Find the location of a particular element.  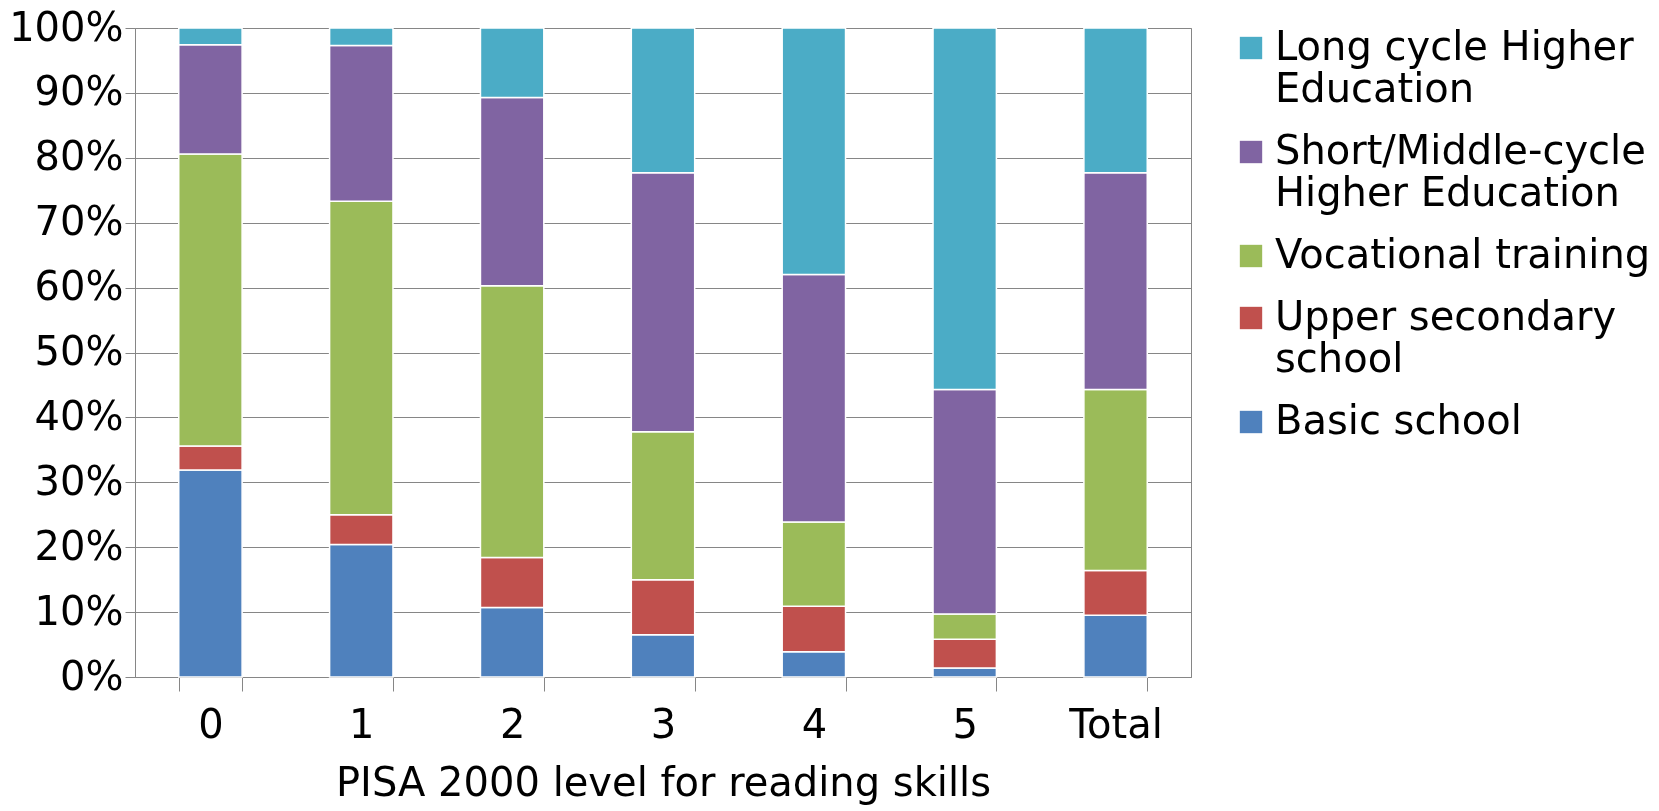

x-tick-label: 1 is located at coordinates (362, 723).